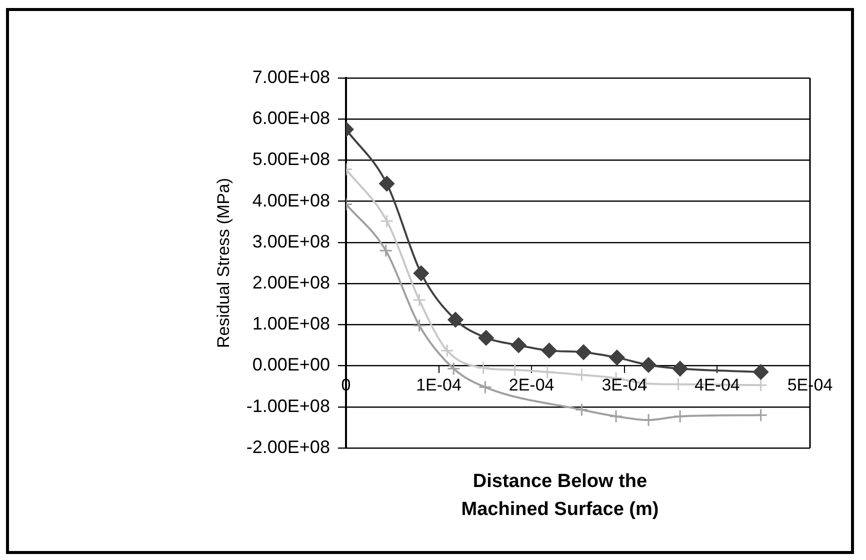  Describe the element at coordinates (560, 496) in the screenshot. I see `x-axis-title: Distance Below the Machined Surface (m)` at that location.